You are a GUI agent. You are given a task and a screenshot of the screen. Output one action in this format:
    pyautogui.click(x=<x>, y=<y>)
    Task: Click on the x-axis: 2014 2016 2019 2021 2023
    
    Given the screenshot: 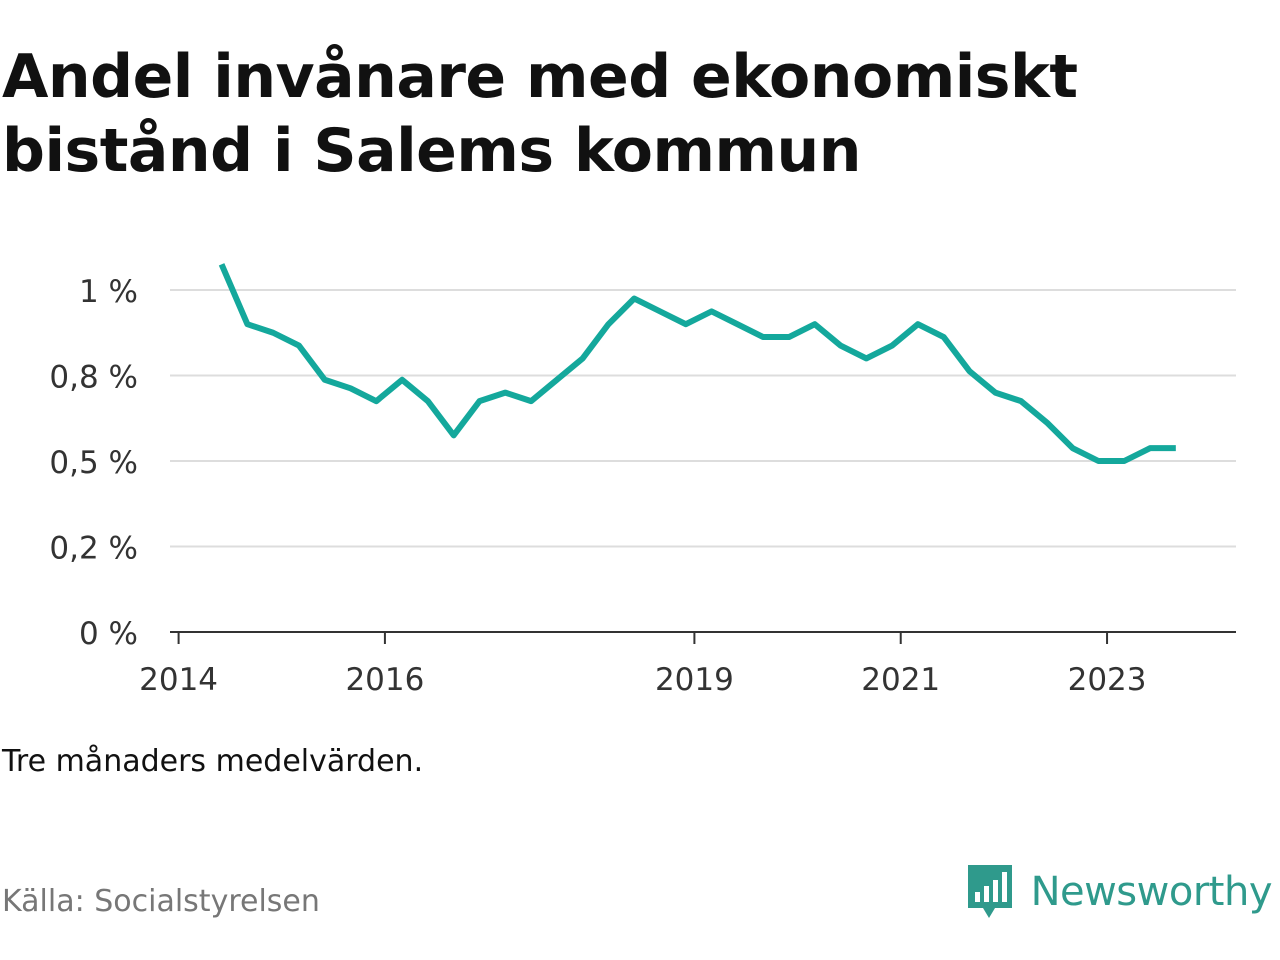 What is the action you would take?
    pyautogui.click(x=687, y=664)
    